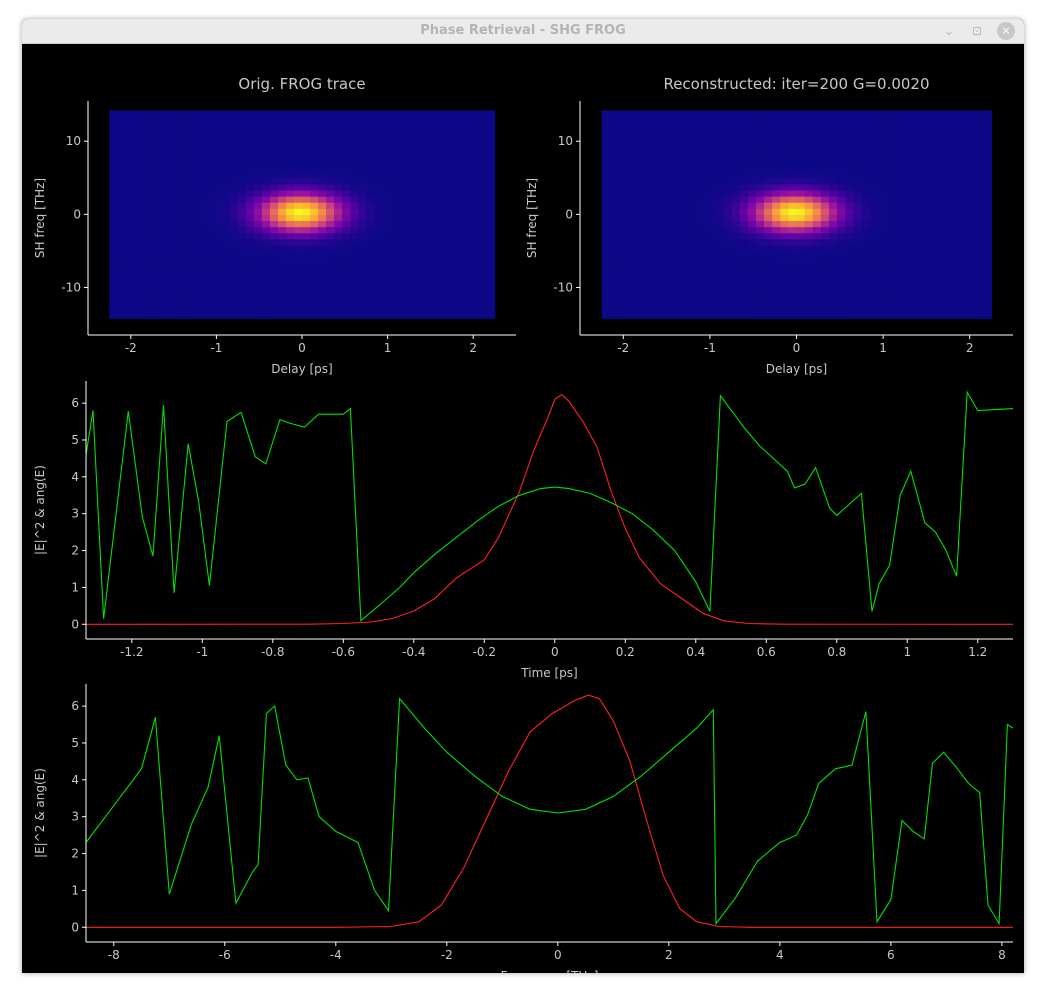 The height and width of the screenshot is (993, 1050). Describe the element at coordinates (949, 31) in the screenshot. I see `minimize-icon: ⌄` at that location.